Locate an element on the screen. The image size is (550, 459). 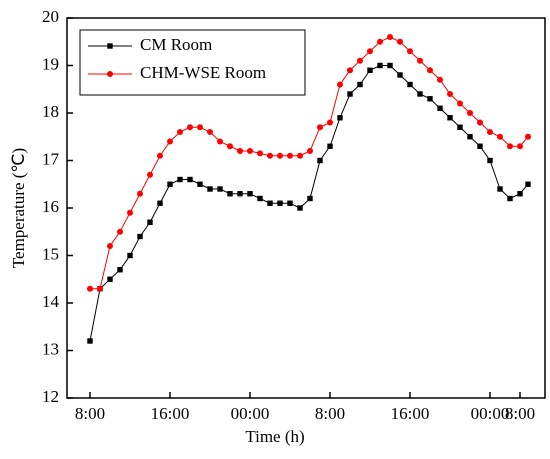
x-axis-title: Time (h) is located at coordinates (274, 436).